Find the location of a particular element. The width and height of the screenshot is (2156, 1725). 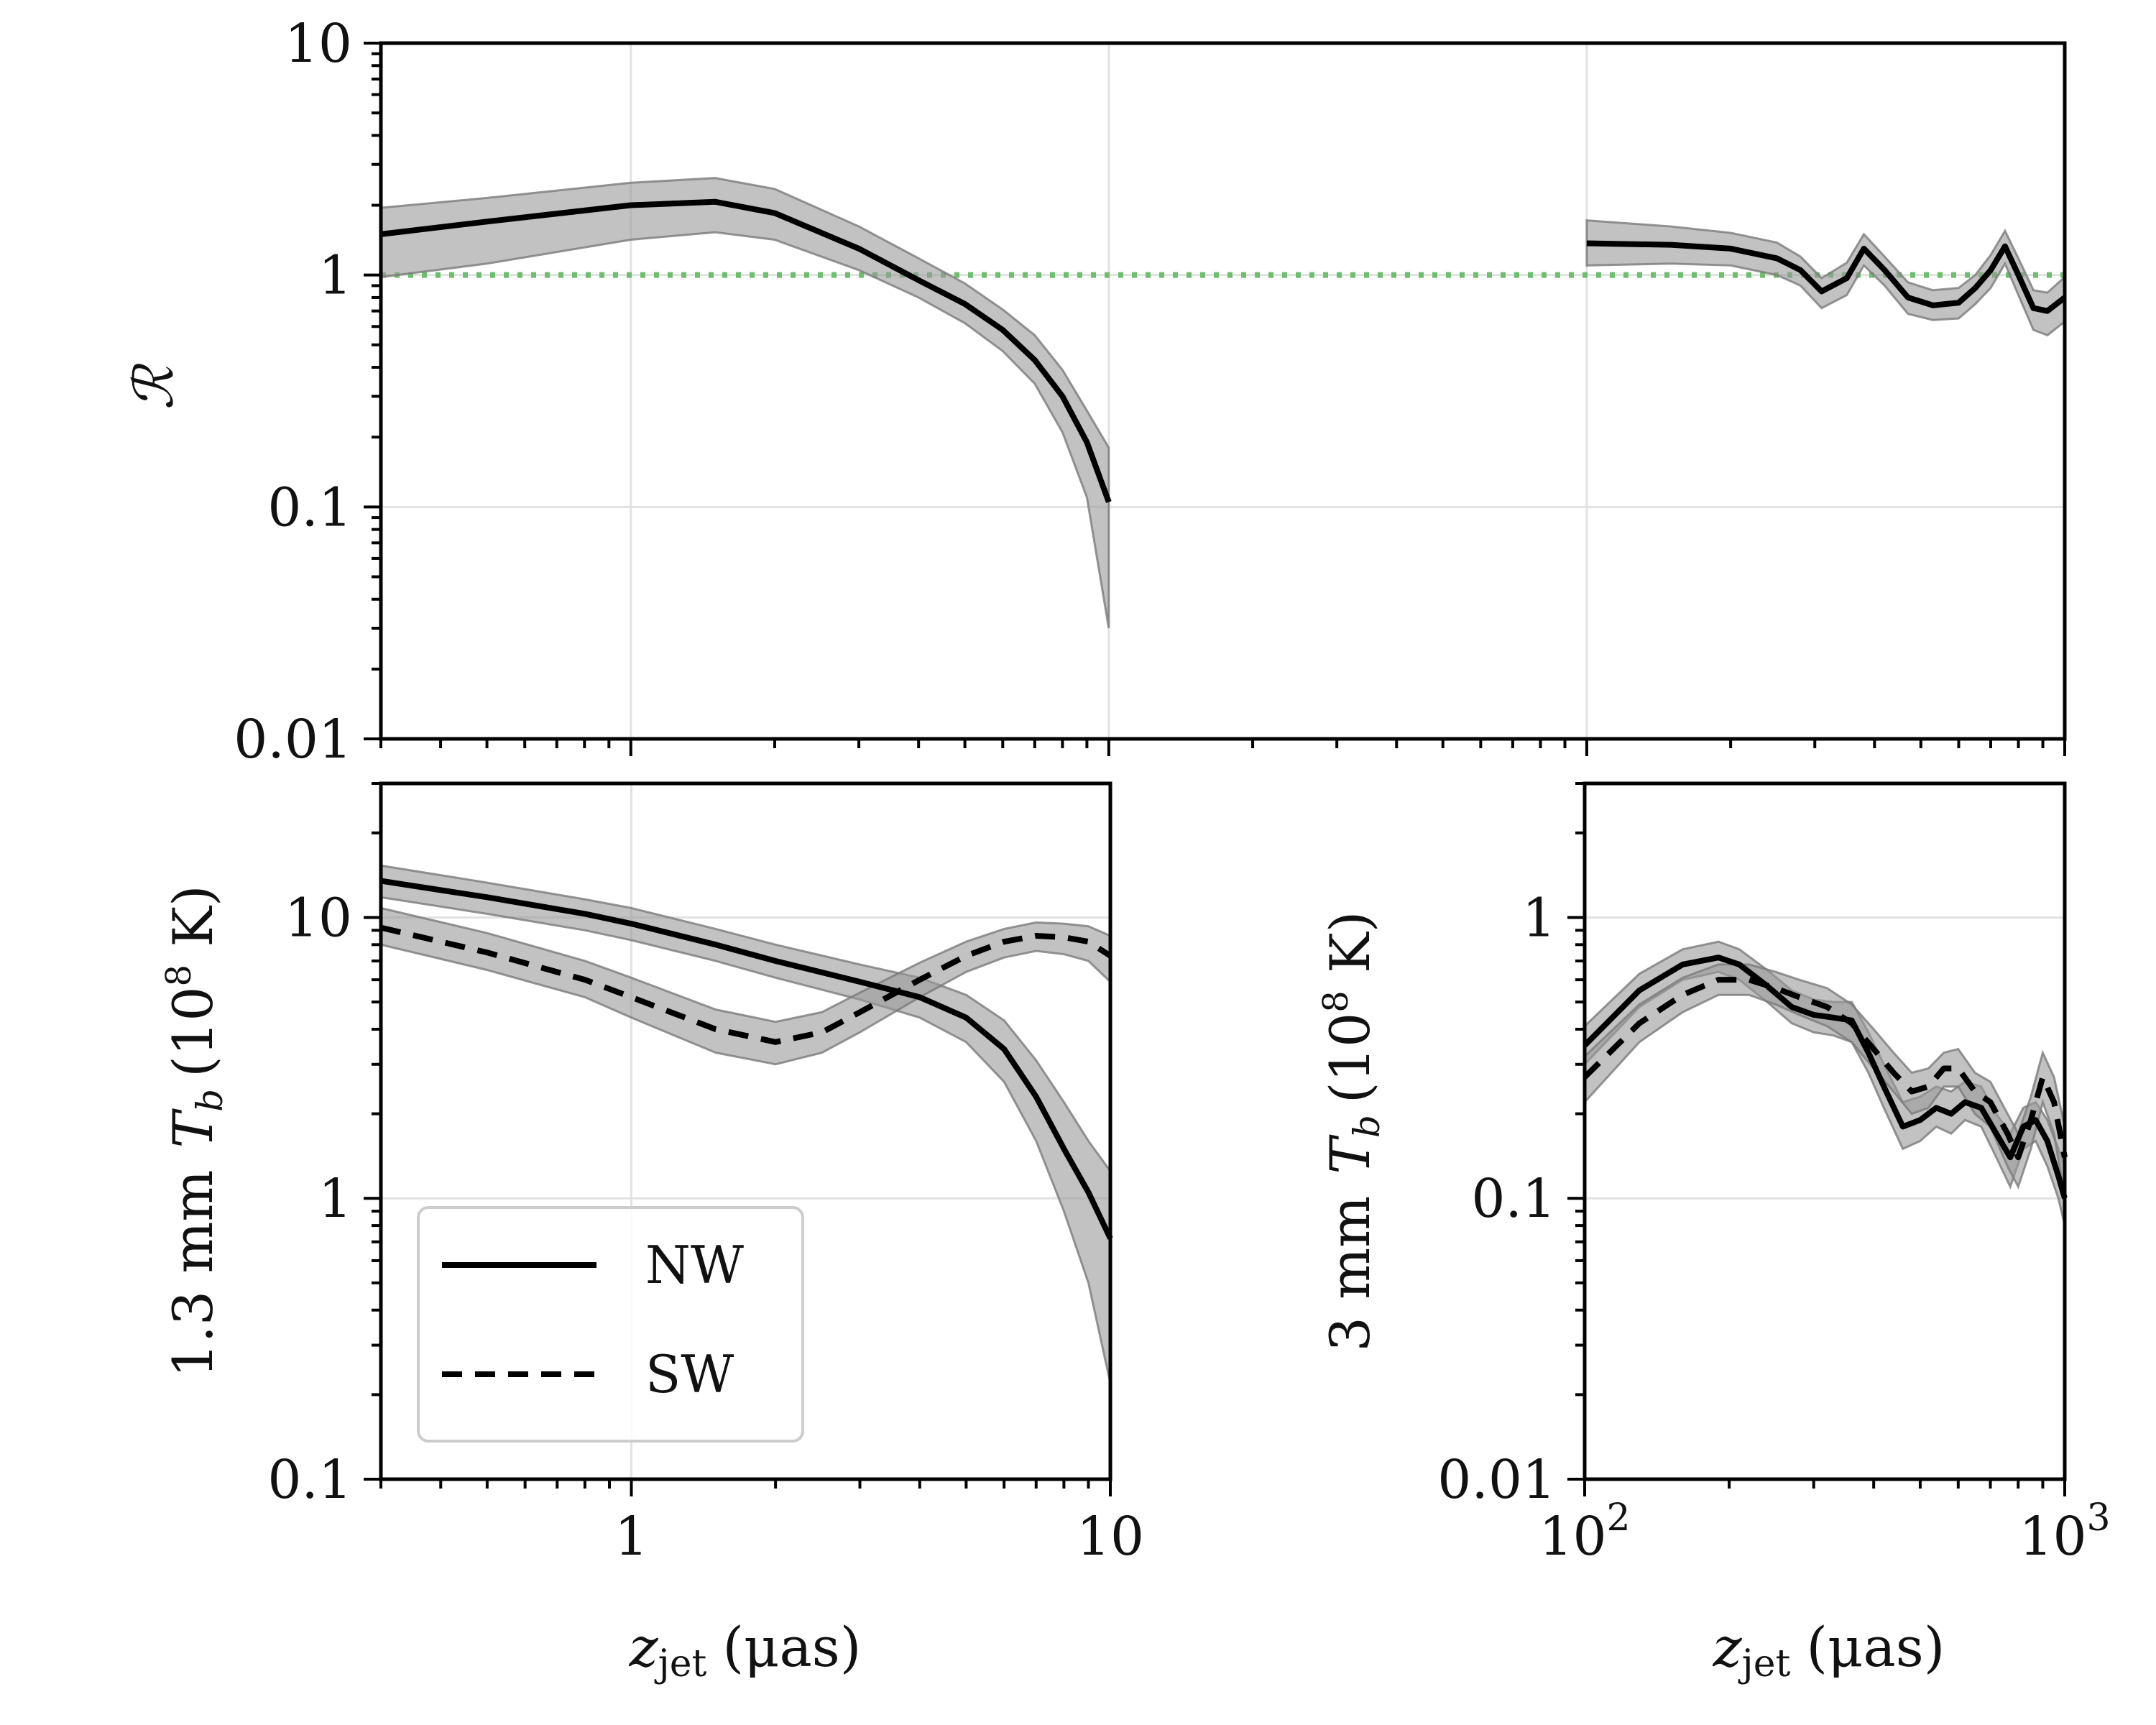

tb-1p3mm-ylabel: 1.3 mmTb(108 K) is located at coordinates (195, 1131).